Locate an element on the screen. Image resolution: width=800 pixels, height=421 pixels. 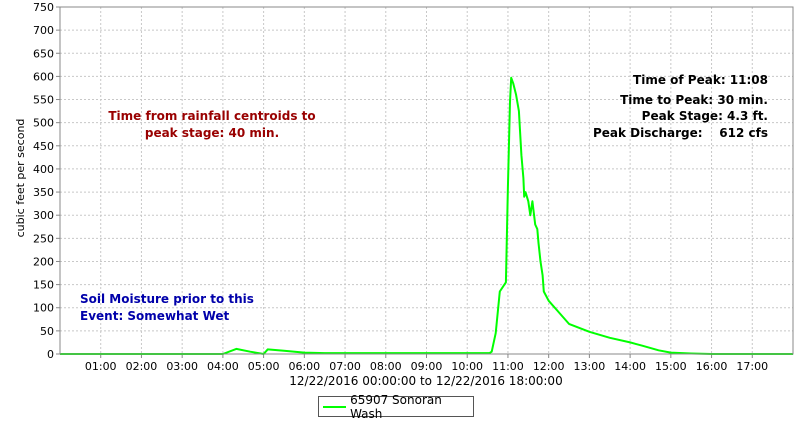
x-tick-label: 15:00 is located at coordinates (671, 366).